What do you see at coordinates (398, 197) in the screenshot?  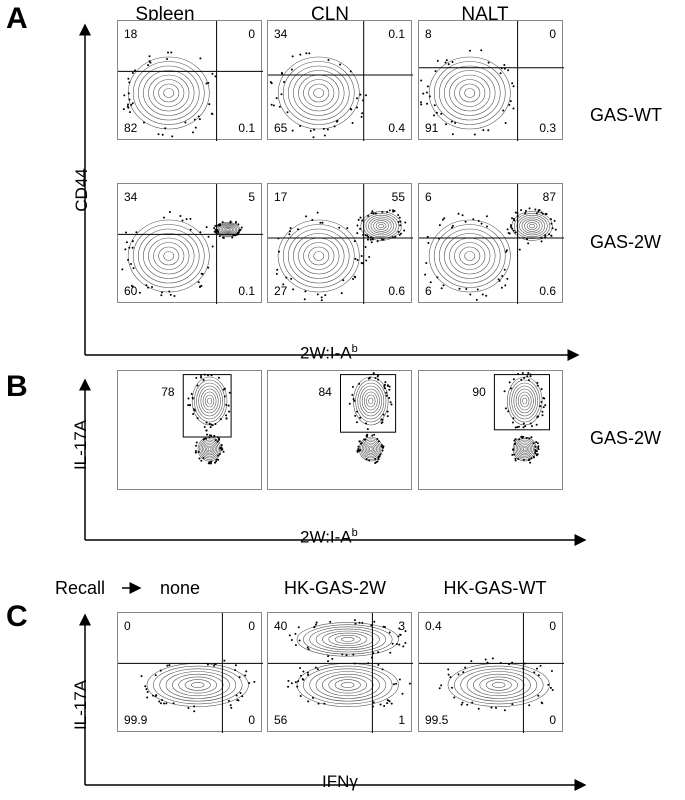 I see `quadrant-top-right: 55` at bounding box center [398, 197].